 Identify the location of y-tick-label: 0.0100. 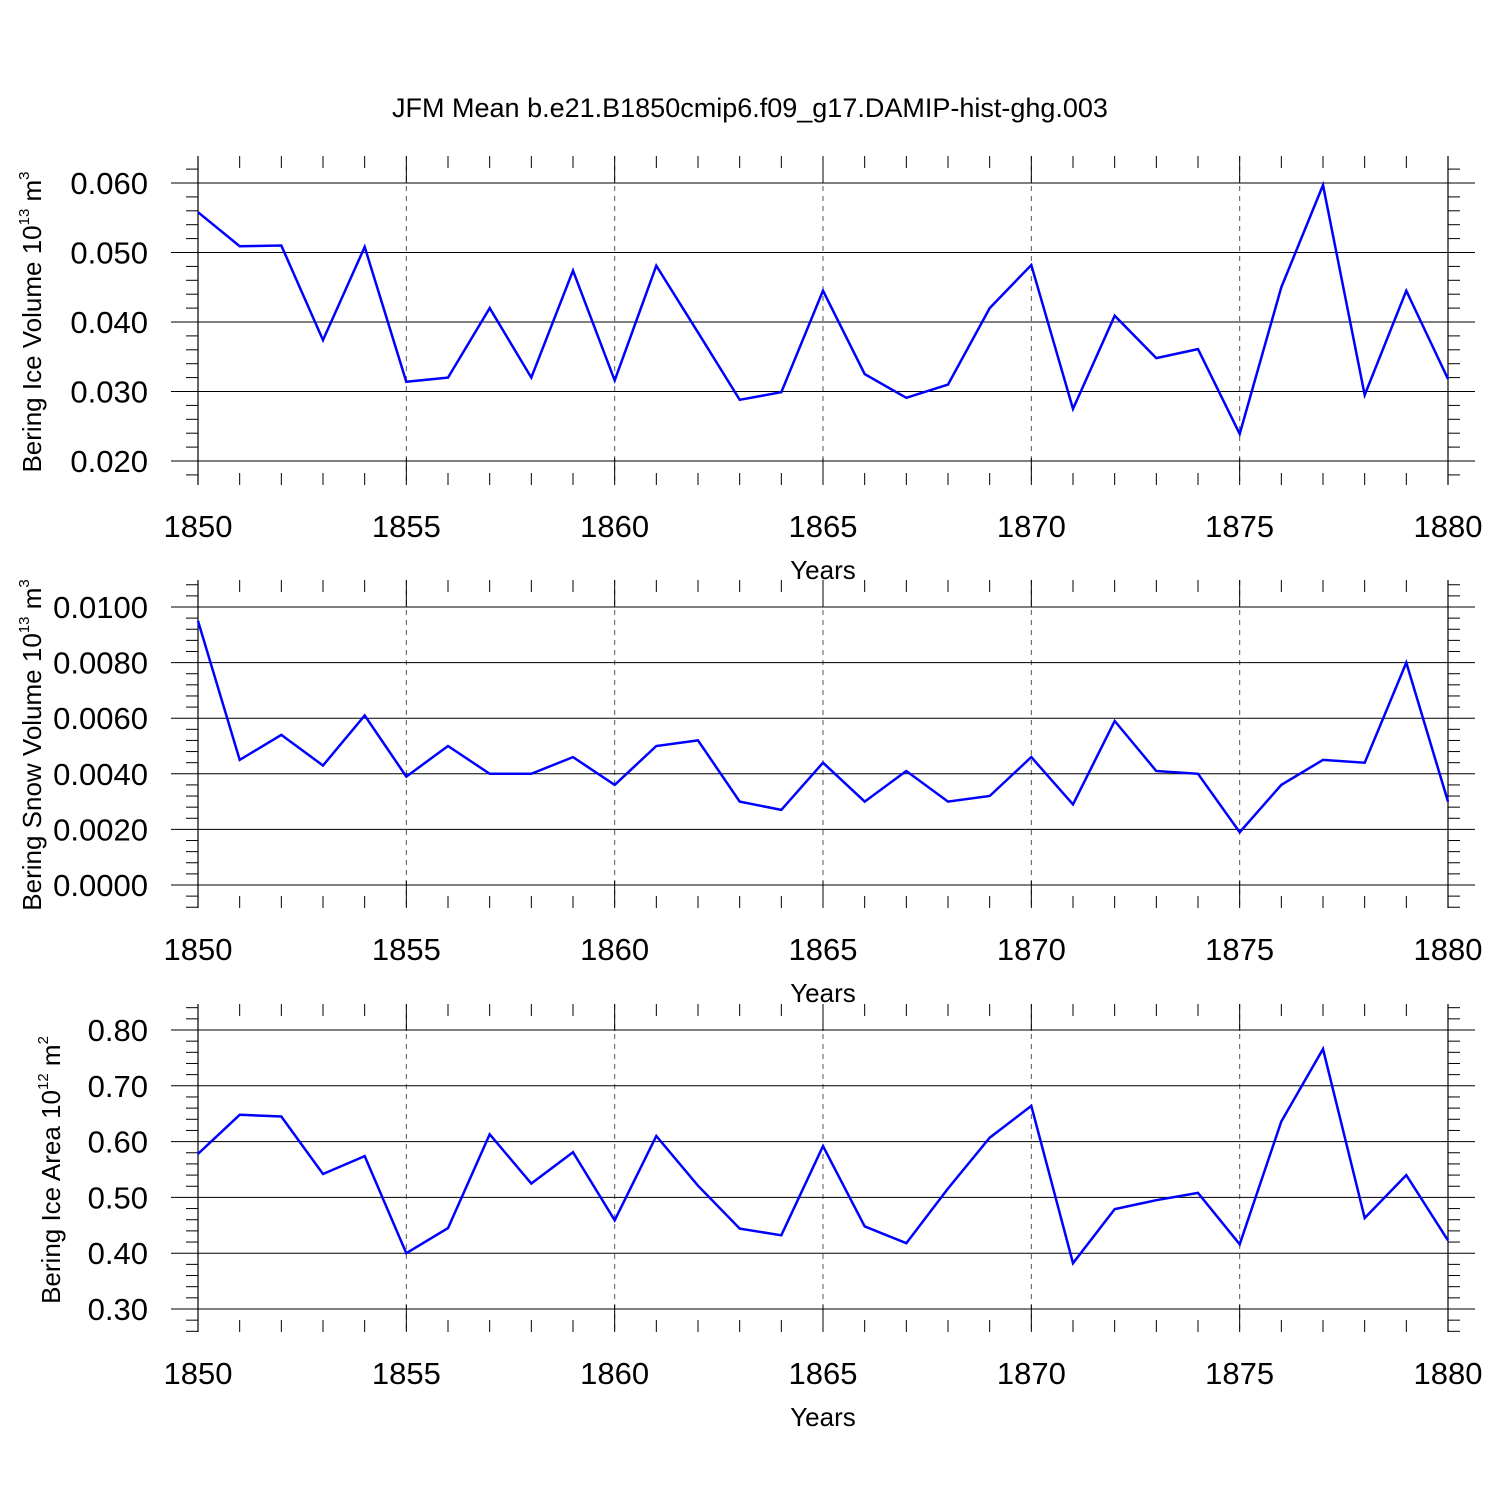
(100, 607).